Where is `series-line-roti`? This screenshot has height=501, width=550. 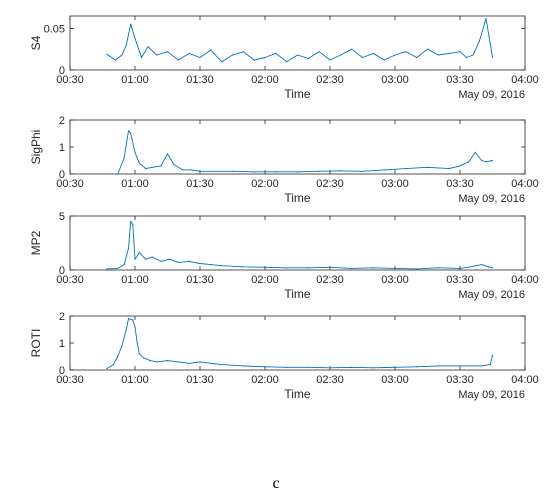 series-line-roti is located at coordinates (299, 343).